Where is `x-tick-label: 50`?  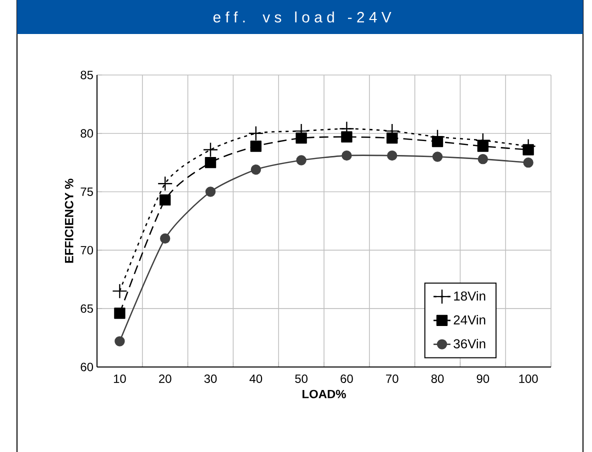 x-tick-label: 50 is located at coordinates (301, 378).